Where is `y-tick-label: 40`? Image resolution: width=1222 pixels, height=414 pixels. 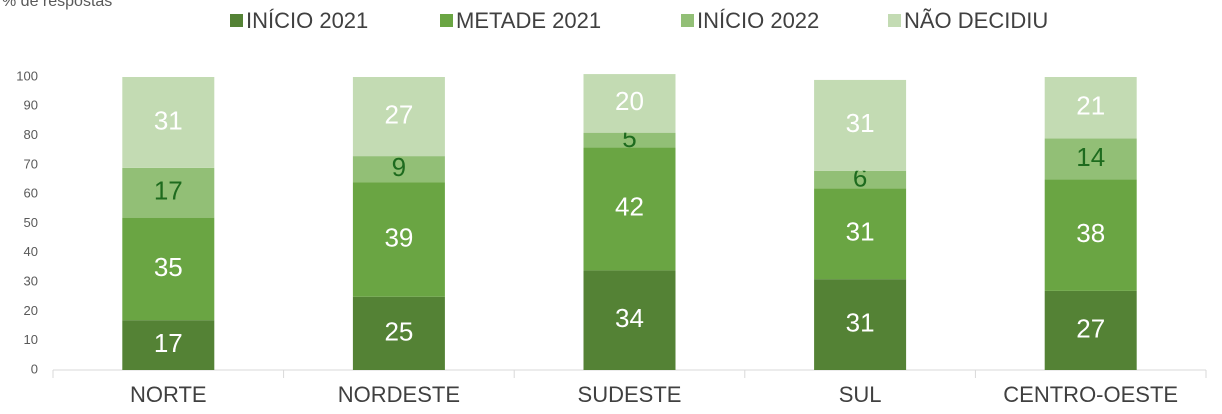 y-tick-label: 40 is located at coordinates (31, 251).